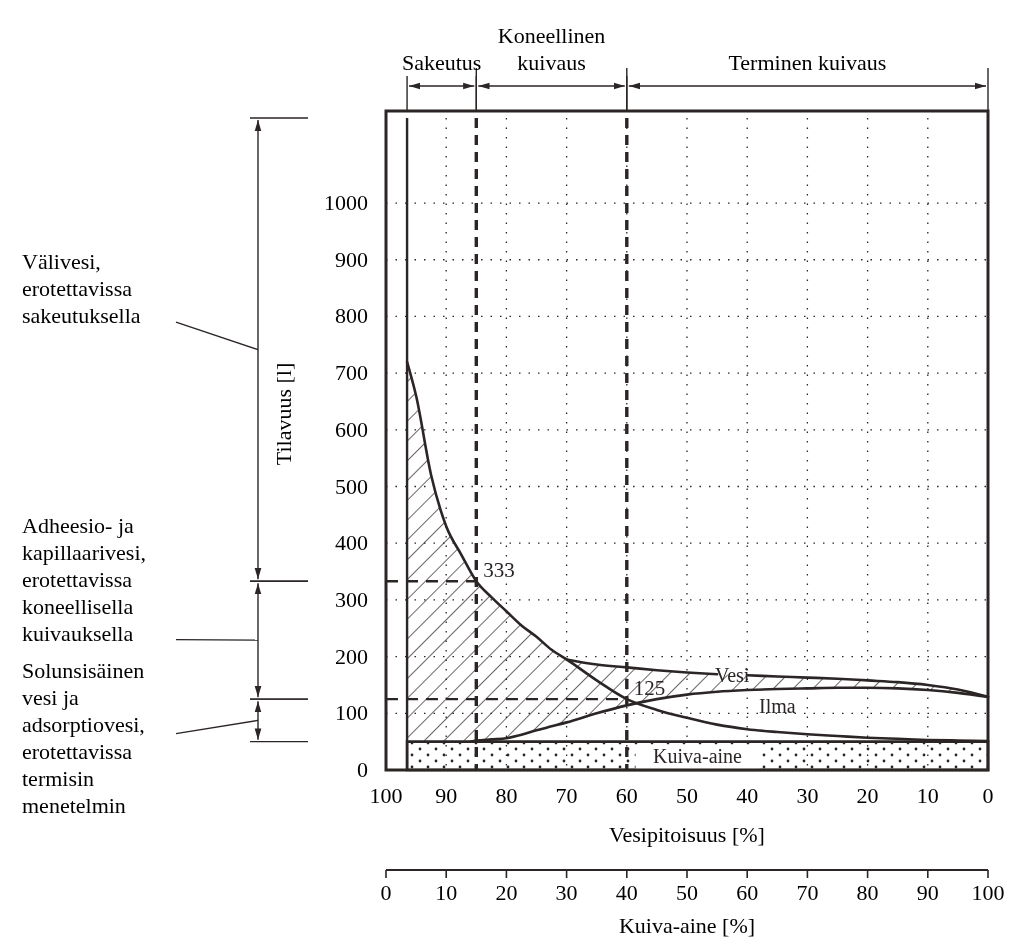  What do you see at coordinates (351, 486) in the screenshot?
I see `y-tick-label: 500` at bounding box center [351, 486].